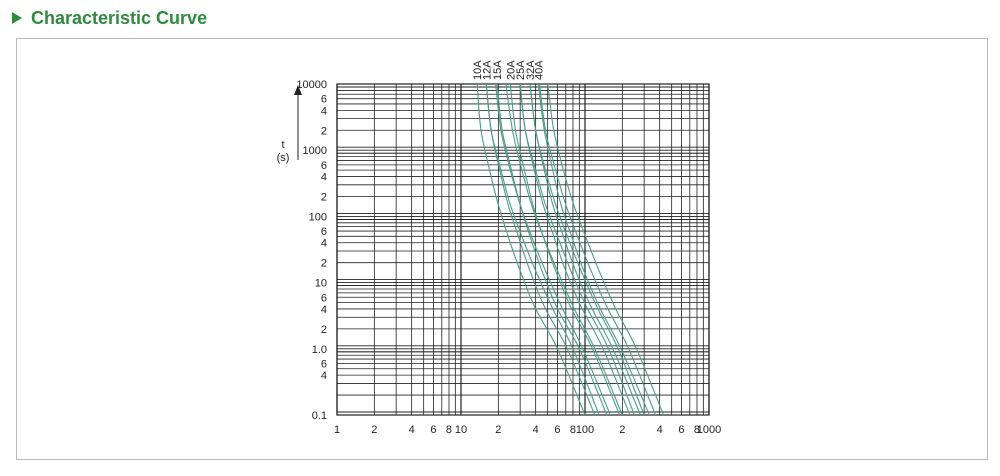 The width and height of the screenshot is (1000, 476). I want to click on curve-32A-max, so click(598, 249).